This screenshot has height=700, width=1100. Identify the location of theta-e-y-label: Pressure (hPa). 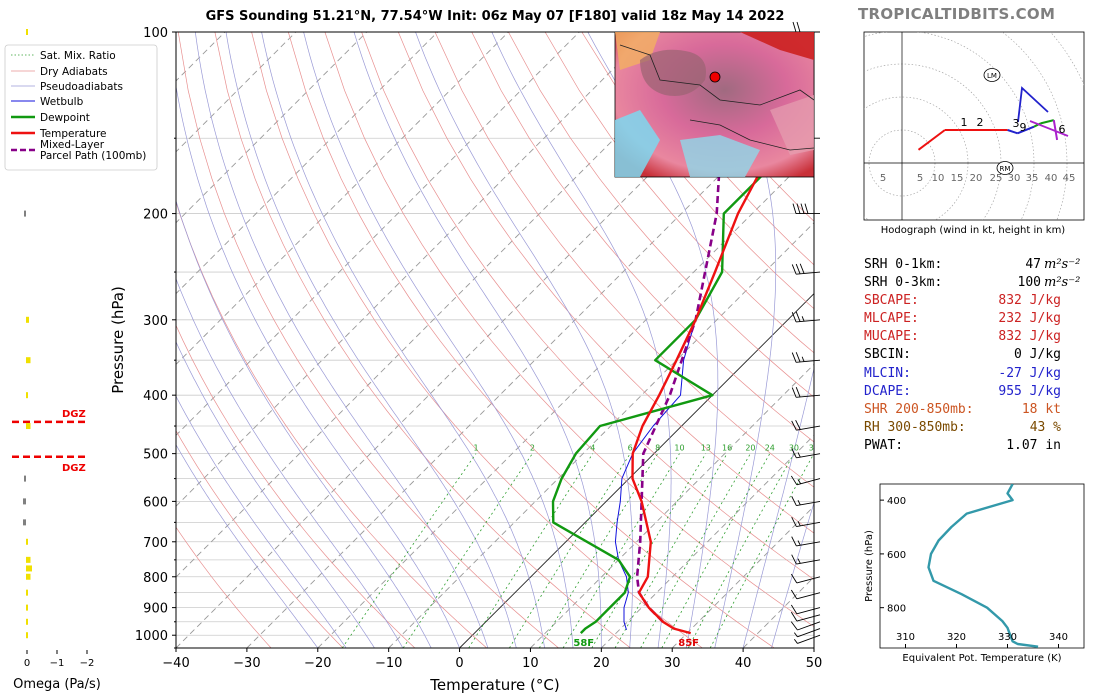
(869, 566).